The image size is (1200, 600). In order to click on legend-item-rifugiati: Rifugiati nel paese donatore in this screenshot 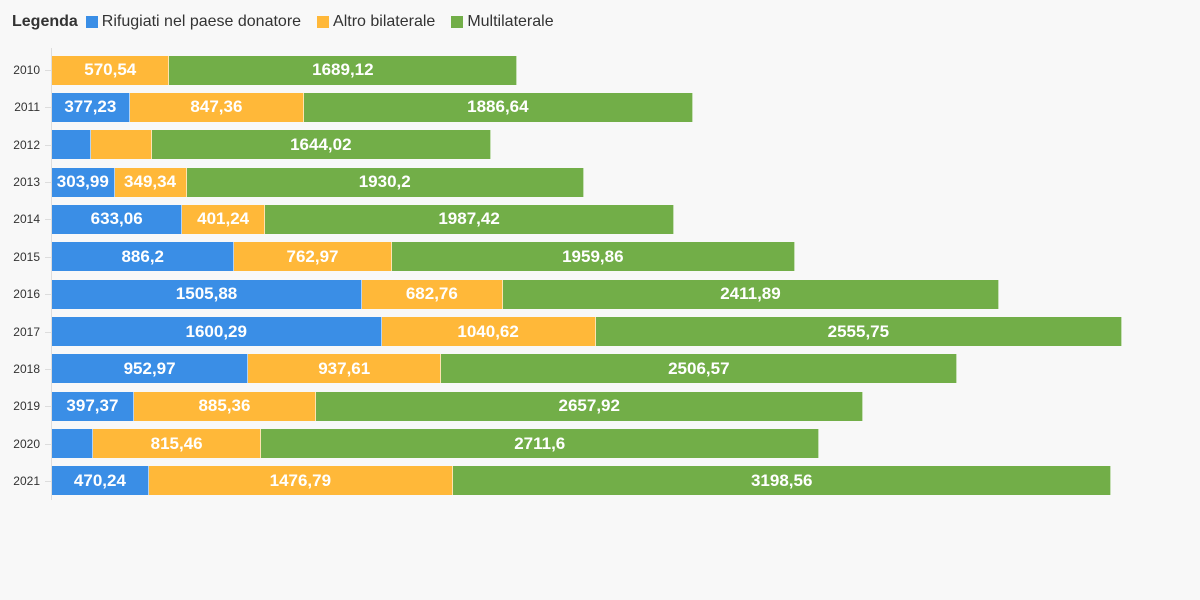, I will do `click(193, 22)`.